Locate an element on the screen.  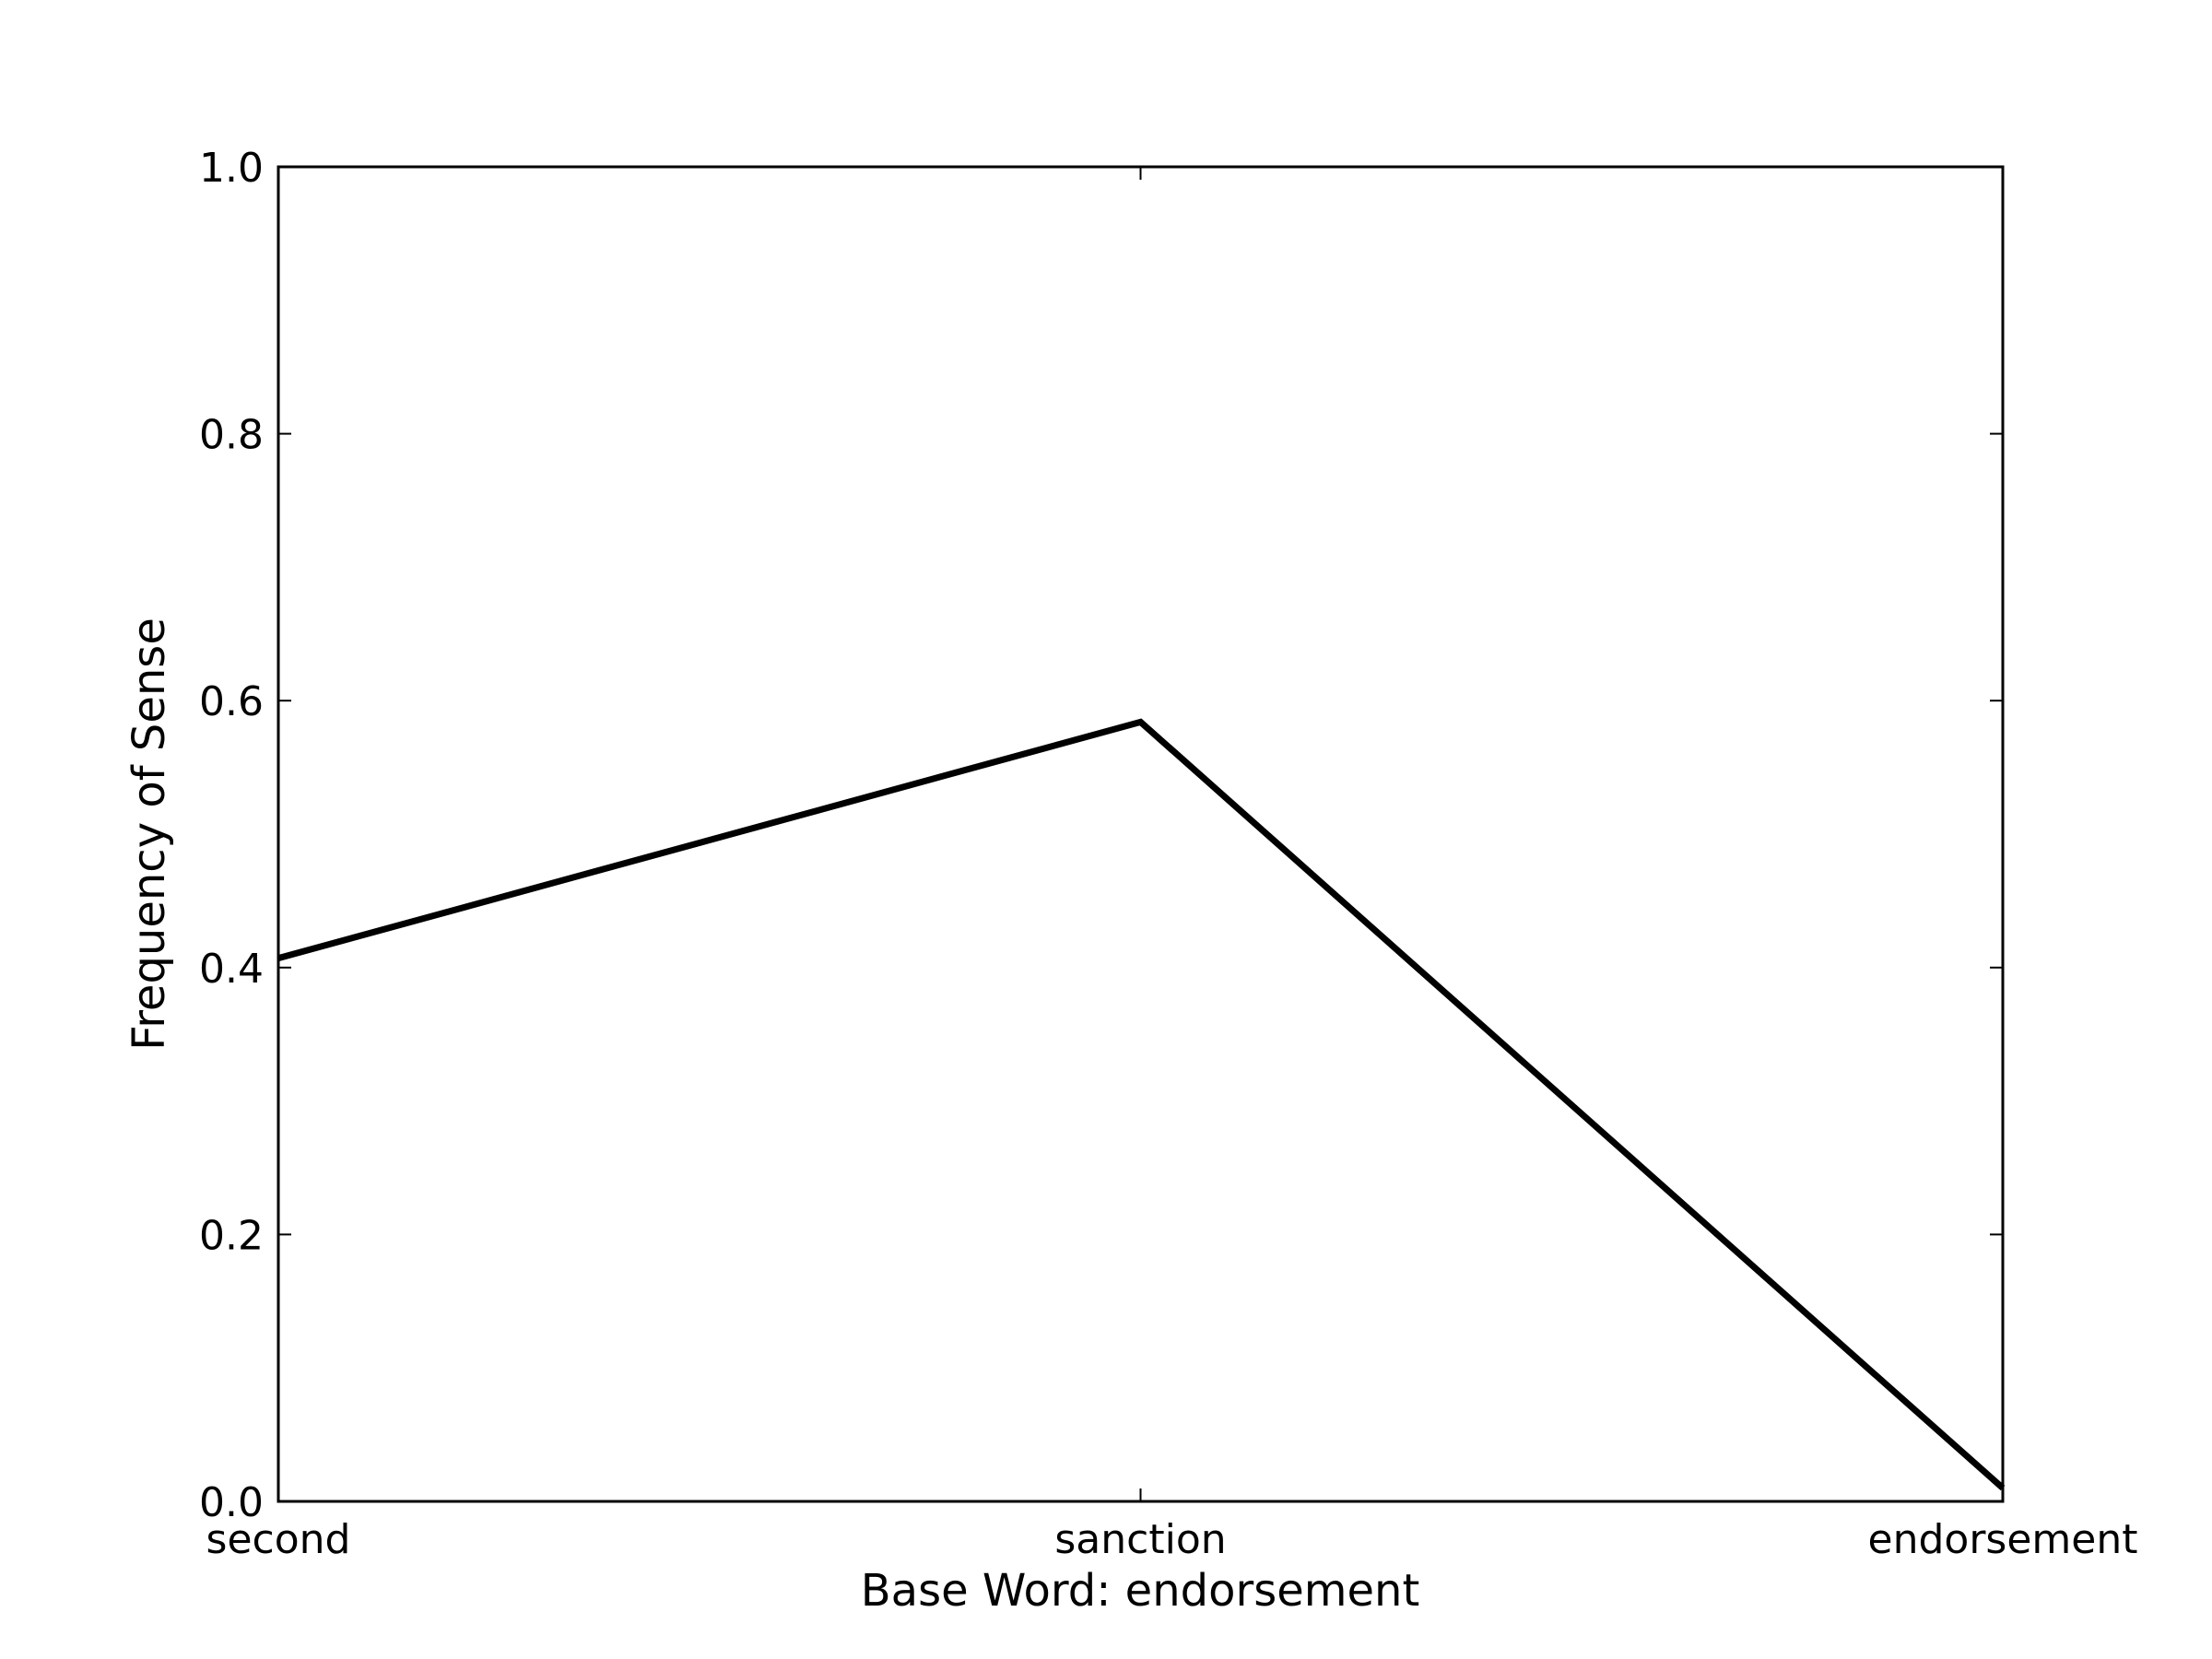
x-tick-label: second is located at coordinates (278, 1539).